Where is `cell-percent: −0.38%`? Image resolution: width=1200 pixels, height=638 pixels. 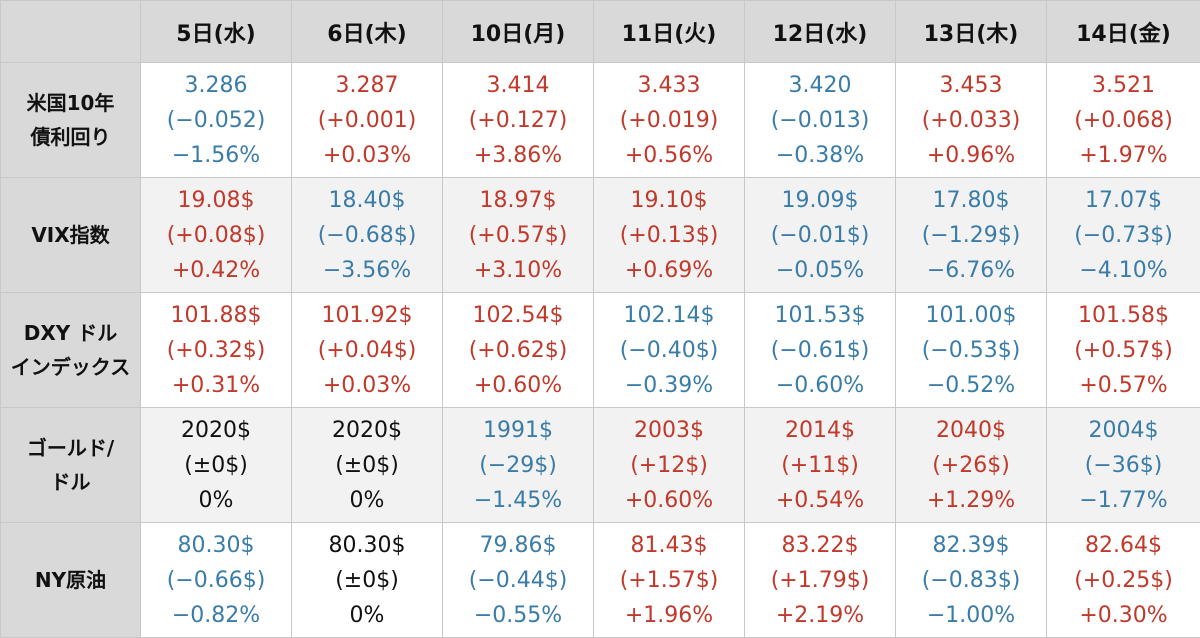
cell-percent: −0.38% is located at coordinates (820, 155).